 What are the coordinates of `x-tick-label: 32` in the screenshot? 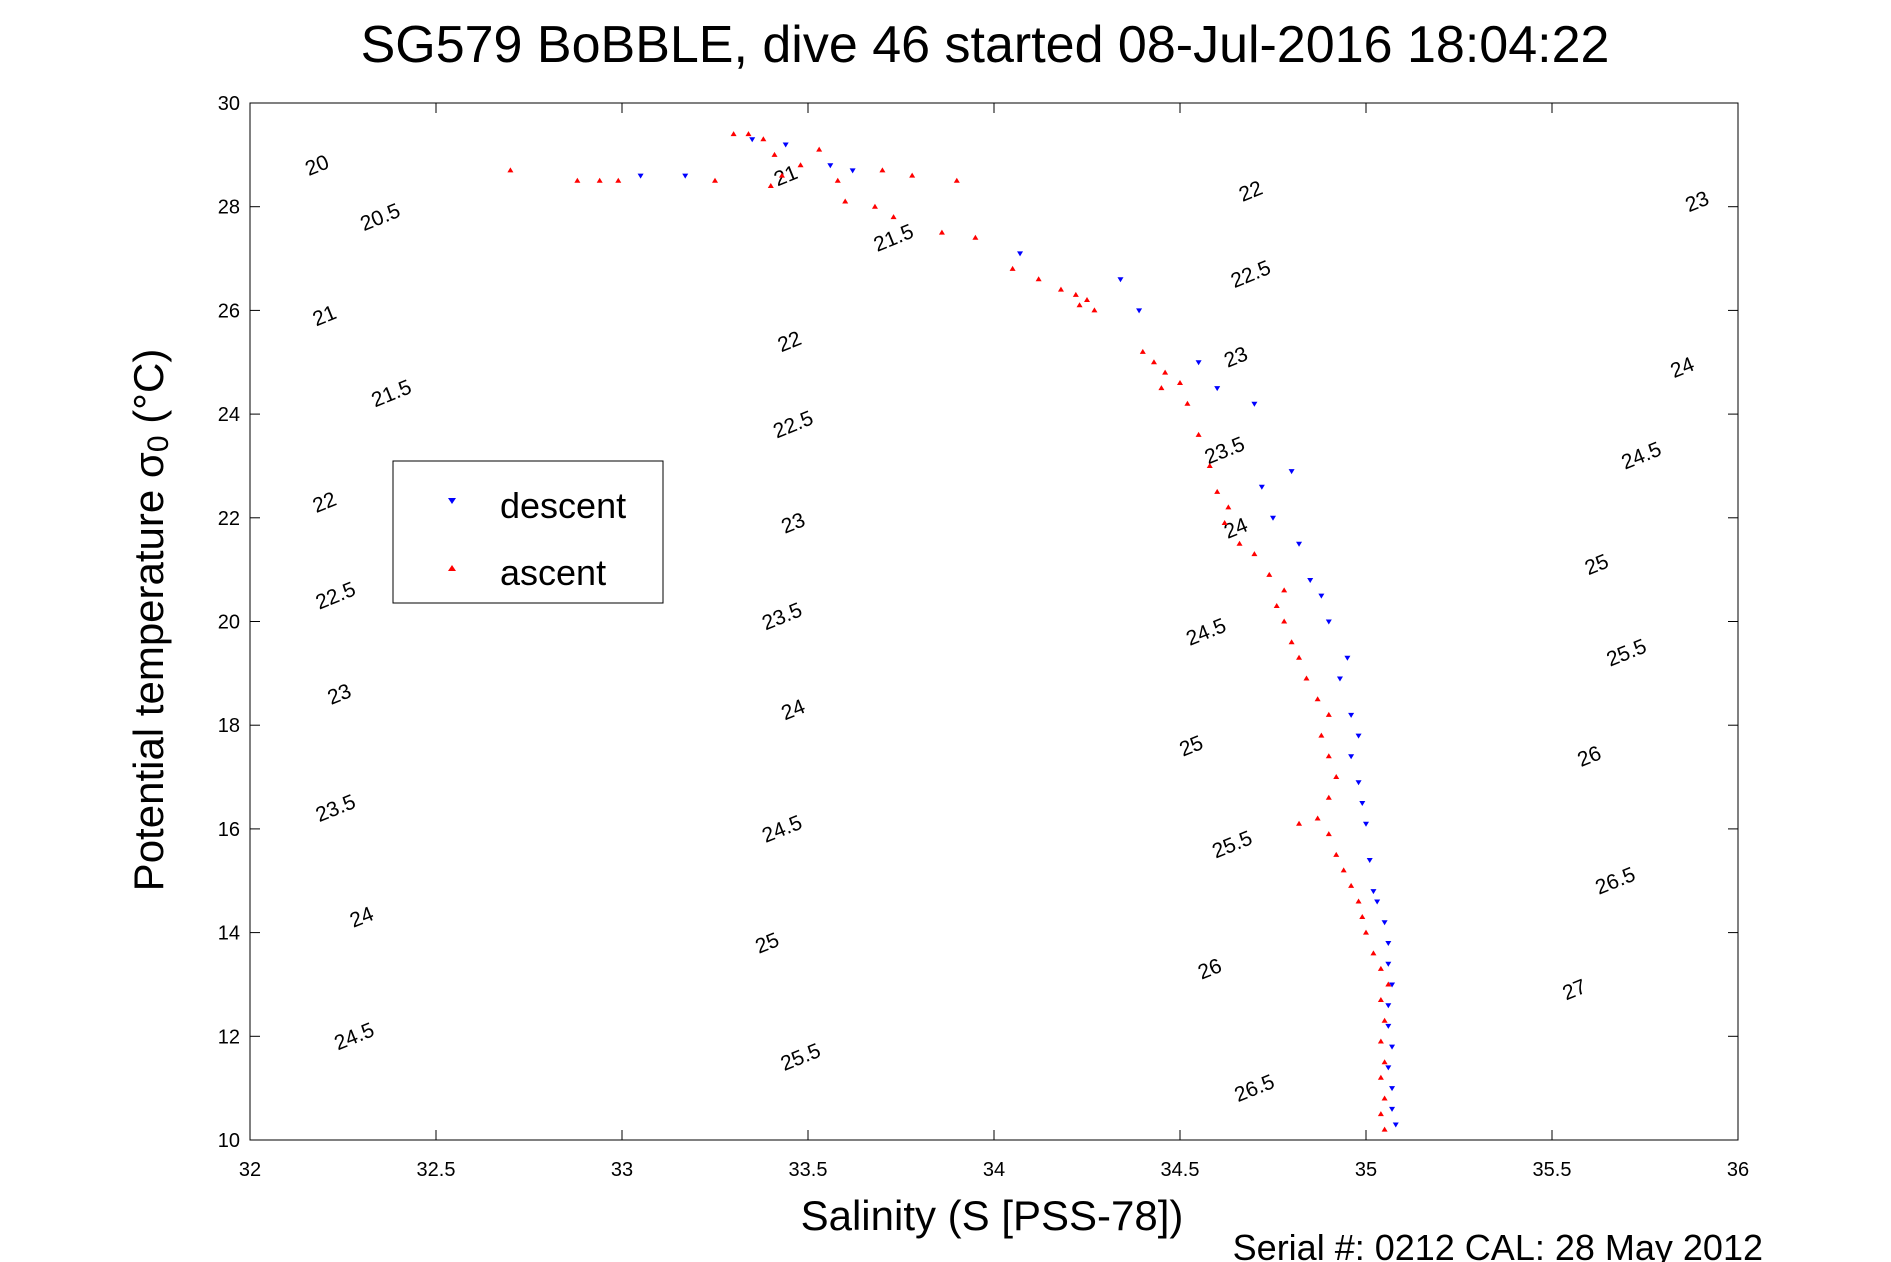 It's located at (250, 1170).